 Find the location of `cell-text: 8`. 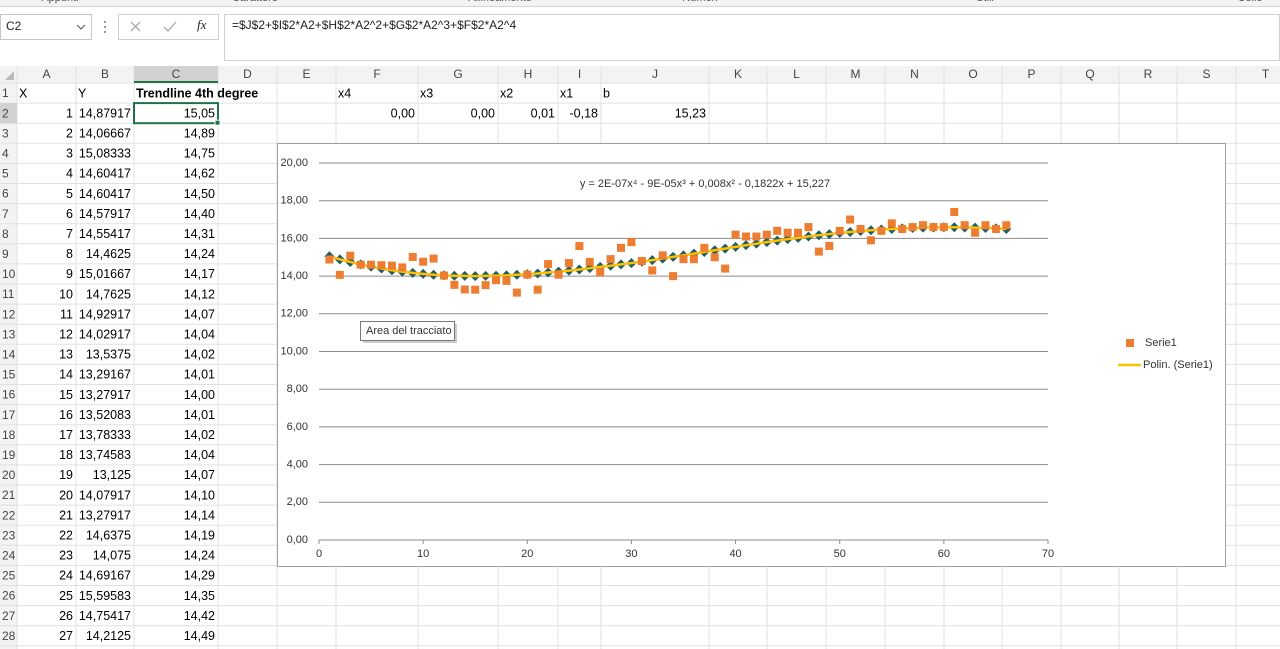

cell-text: 8 is located at coordinates (69, 254).